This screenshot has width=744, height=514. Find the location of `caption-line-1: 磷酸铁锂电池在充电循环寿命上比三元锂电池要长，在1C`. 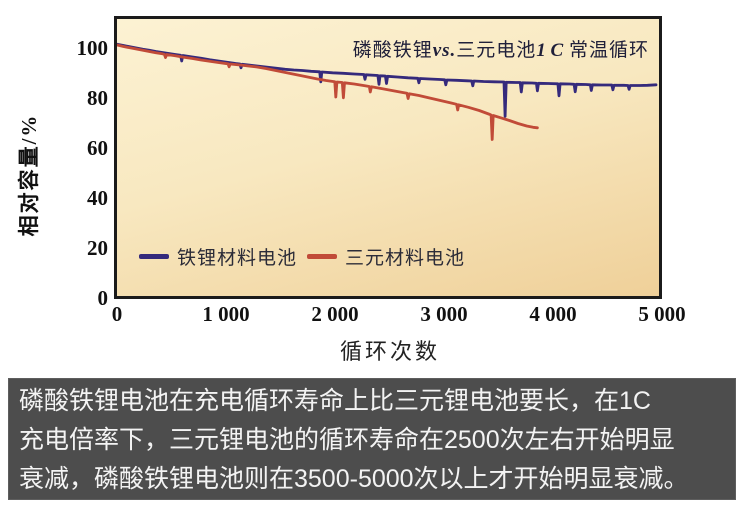

caption-line-1: 磷酸铁锂电池在充电循环寿命上比三元锂电池要长，在1C is located at coordinates (335, 401).